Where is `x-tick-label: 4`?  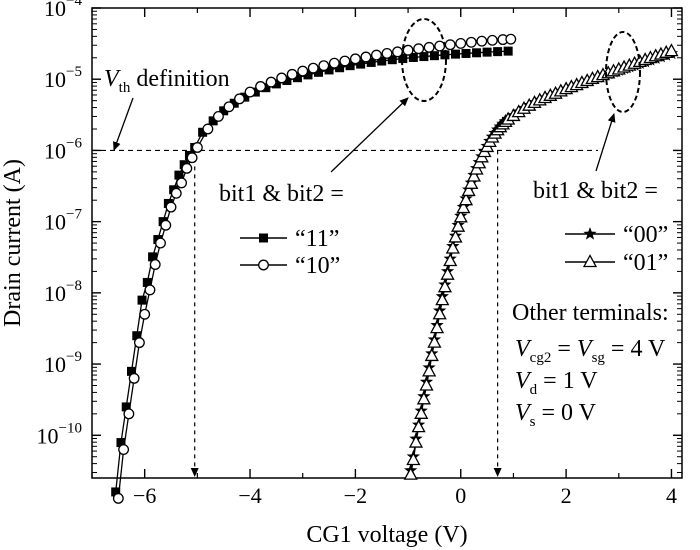 x-tick-label: 4 is located at coordinates (671, 495).